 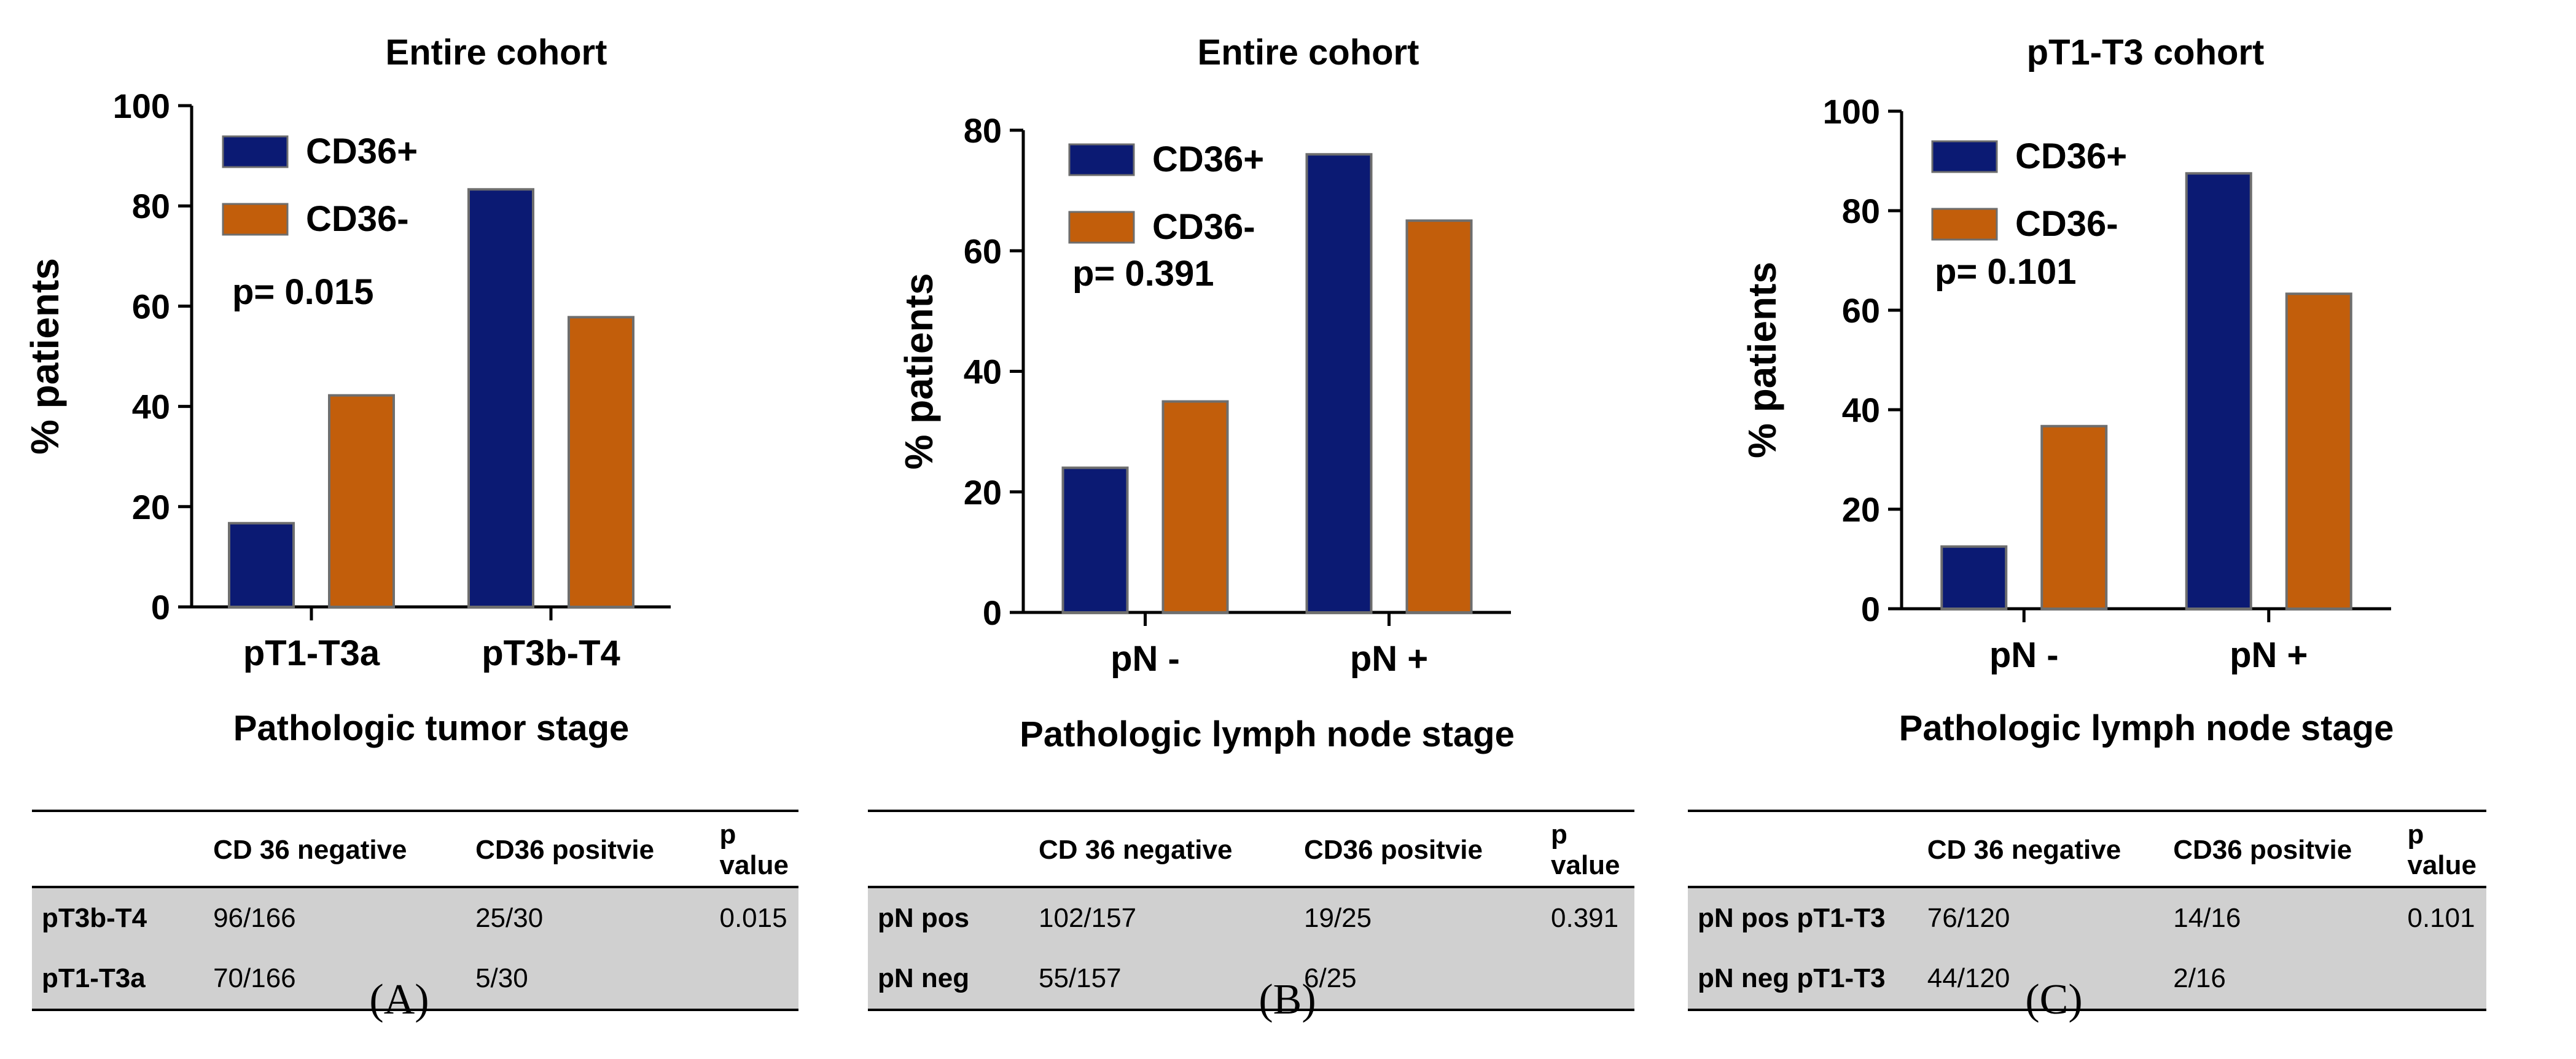 I want to click on table-row: pN pos 102/157 19/25 0.391, so click(x=1251, y=917).